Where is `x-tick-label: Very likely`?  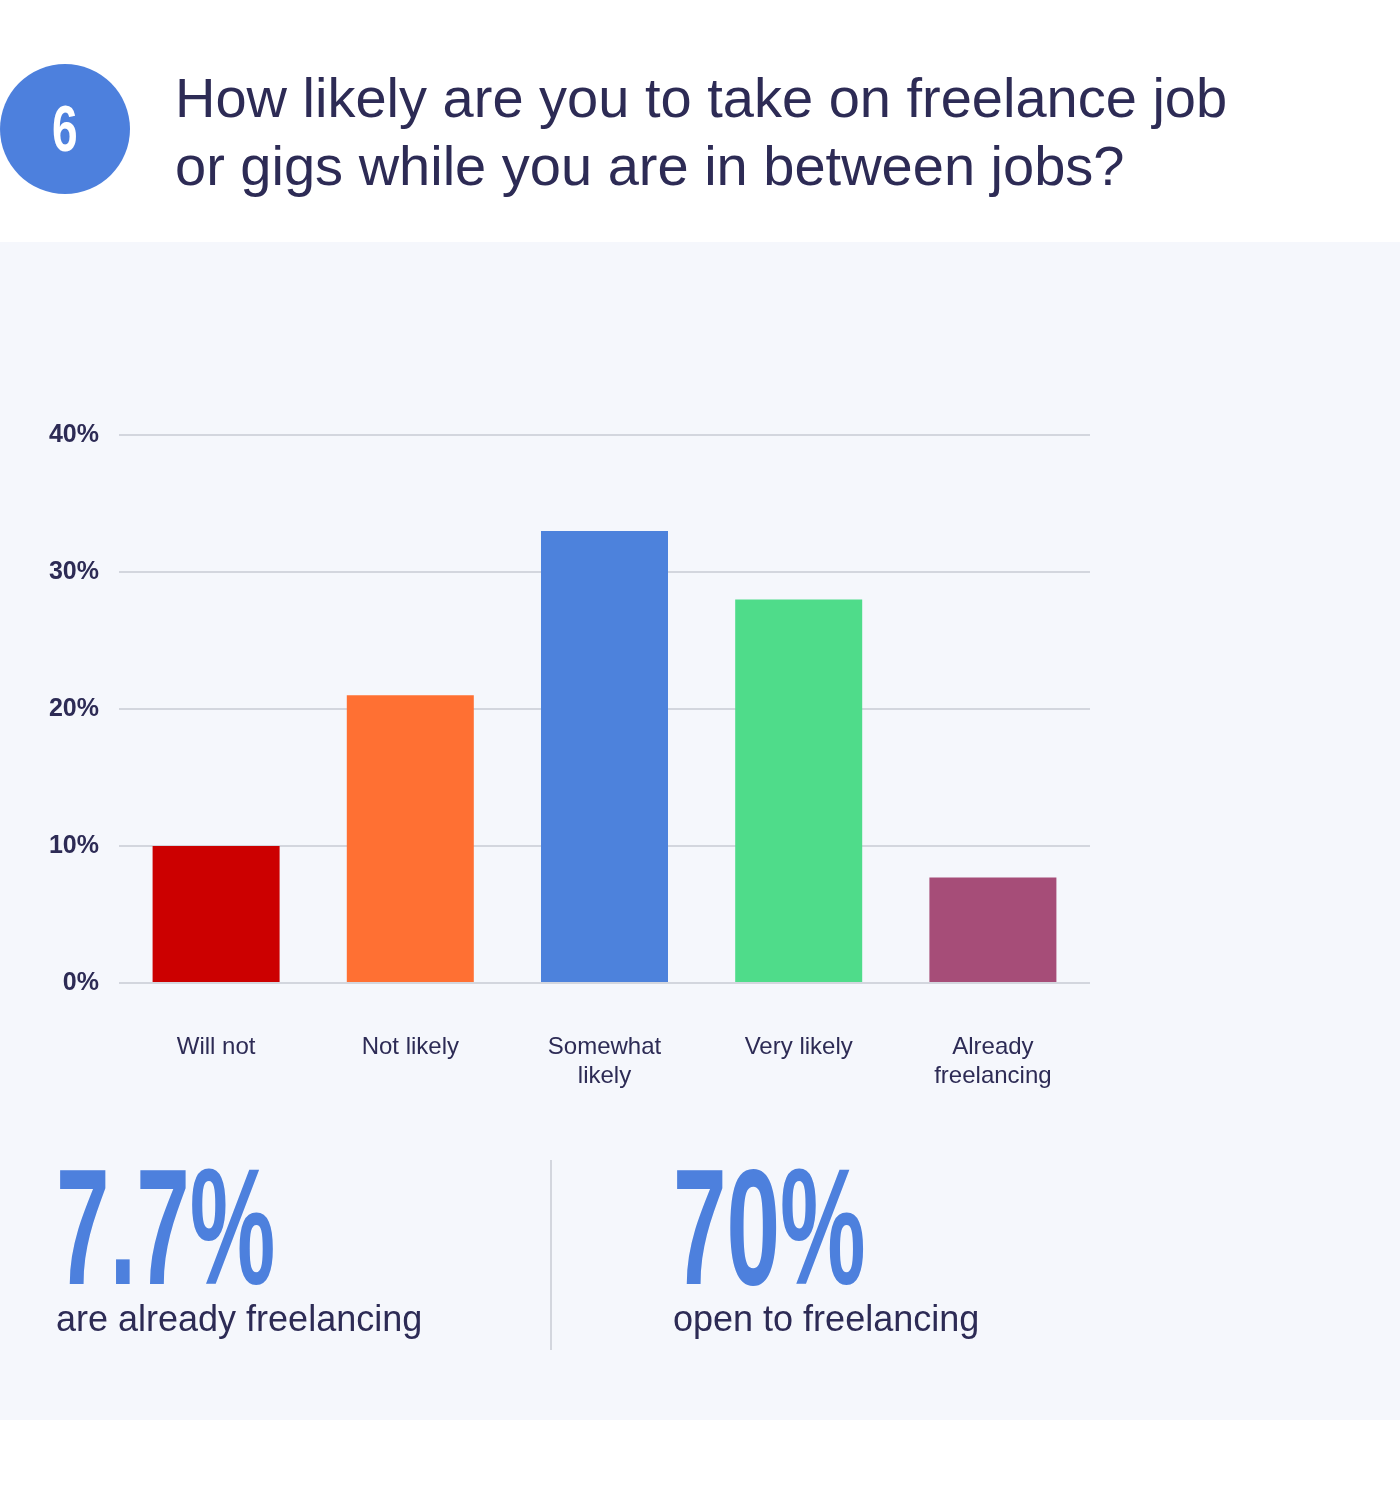 x-tick-label: Very likely is located at coordinates (798, 1046).